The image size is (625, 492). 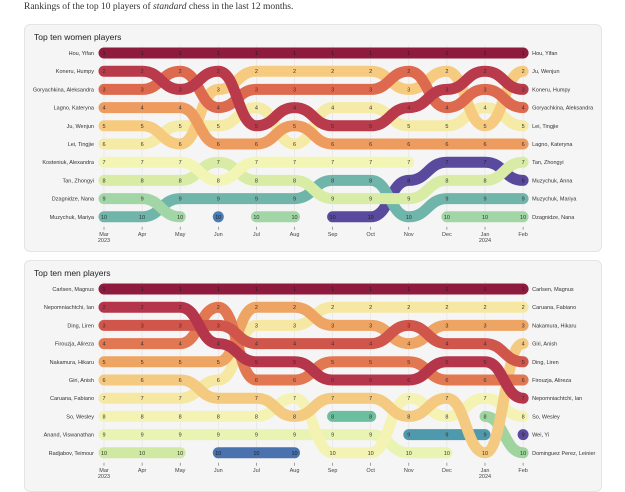 What do you see at coordinates (313, 126) in the screenshot?
I see `series-lagno-kateryna: 4 4 4 6 6 5 6 6 6 6 6 6` at bounding box center [313, 126].